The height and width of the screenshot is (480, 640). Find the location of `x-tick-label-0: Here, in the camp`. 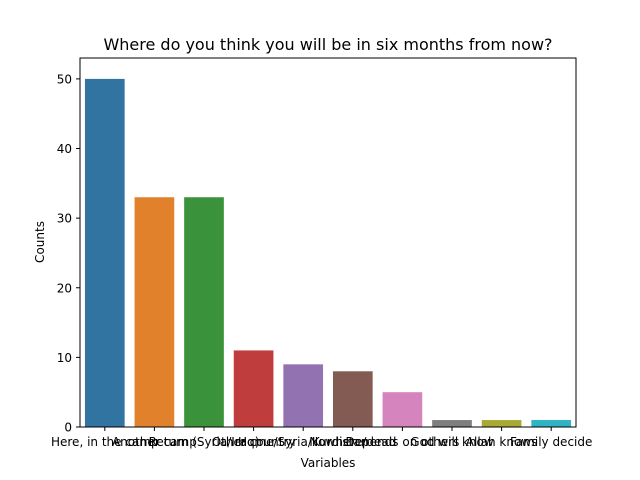

x-tick-label-0: Here, in the camp is located at coordinates (105, 442).